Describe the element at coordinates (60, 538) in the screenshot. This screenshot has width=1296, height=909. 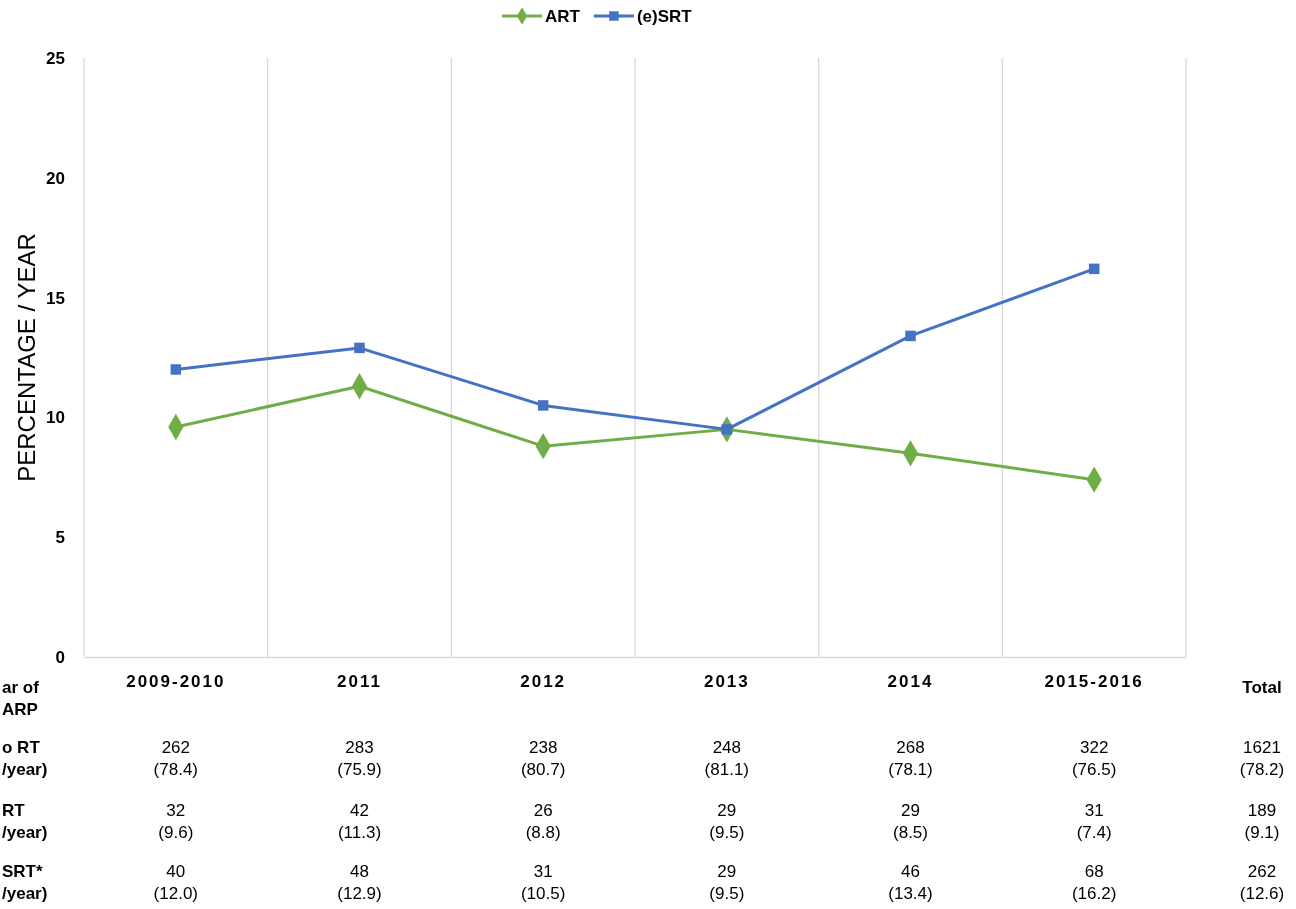
I see `y-tick-label: 5` at that location.